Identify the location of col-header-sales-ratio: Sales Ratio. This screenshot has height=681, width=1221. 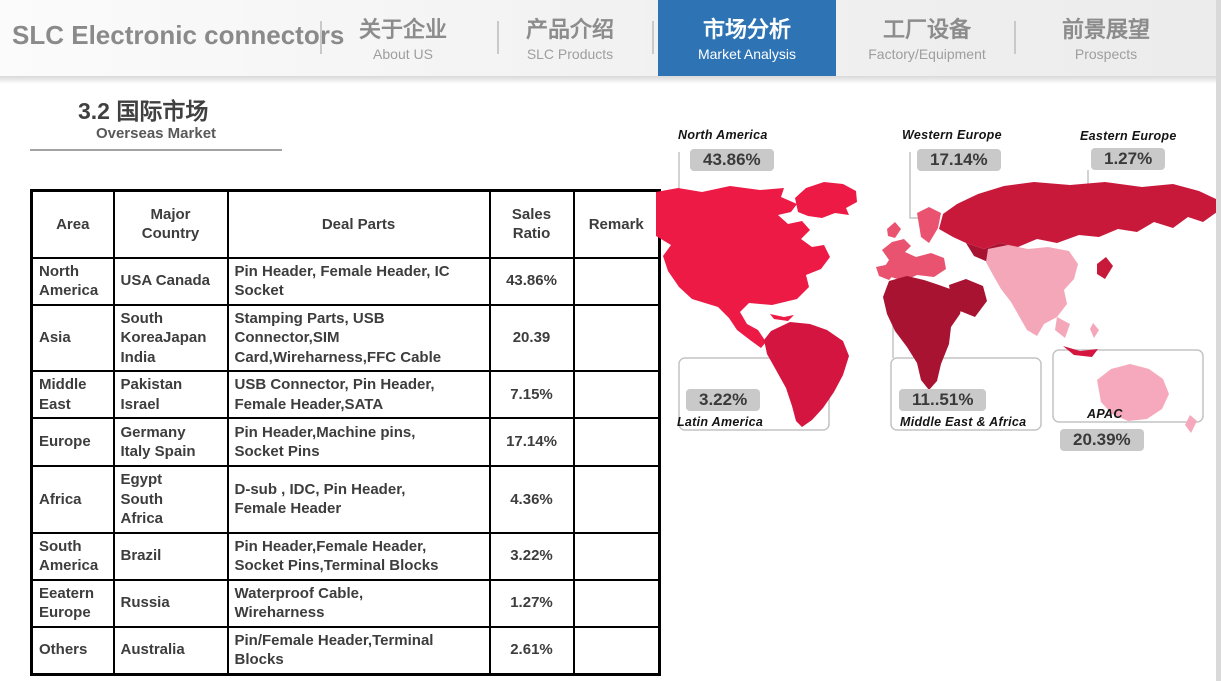
(531, 224).